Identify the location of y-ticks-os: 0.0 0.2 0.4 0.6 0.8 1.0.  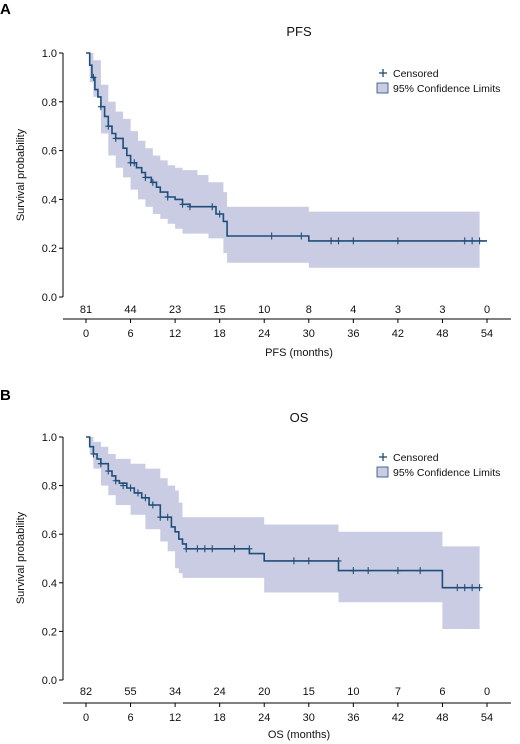
(52, 559).